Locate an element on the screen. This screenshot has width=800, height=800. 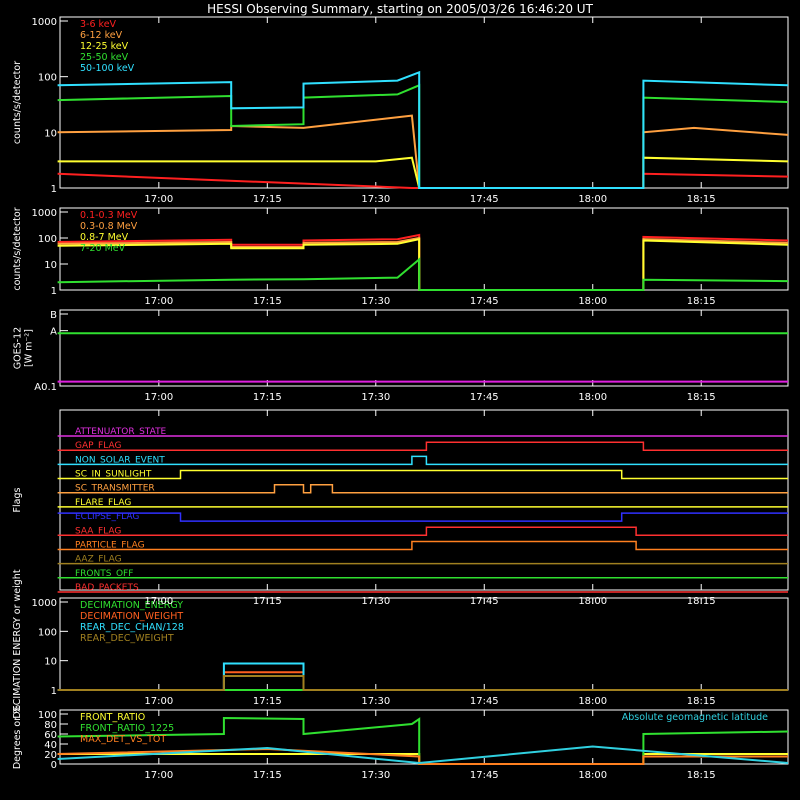
decimation-panel-xtick-label-2: 17:30 is located at coordinates (375, 701).